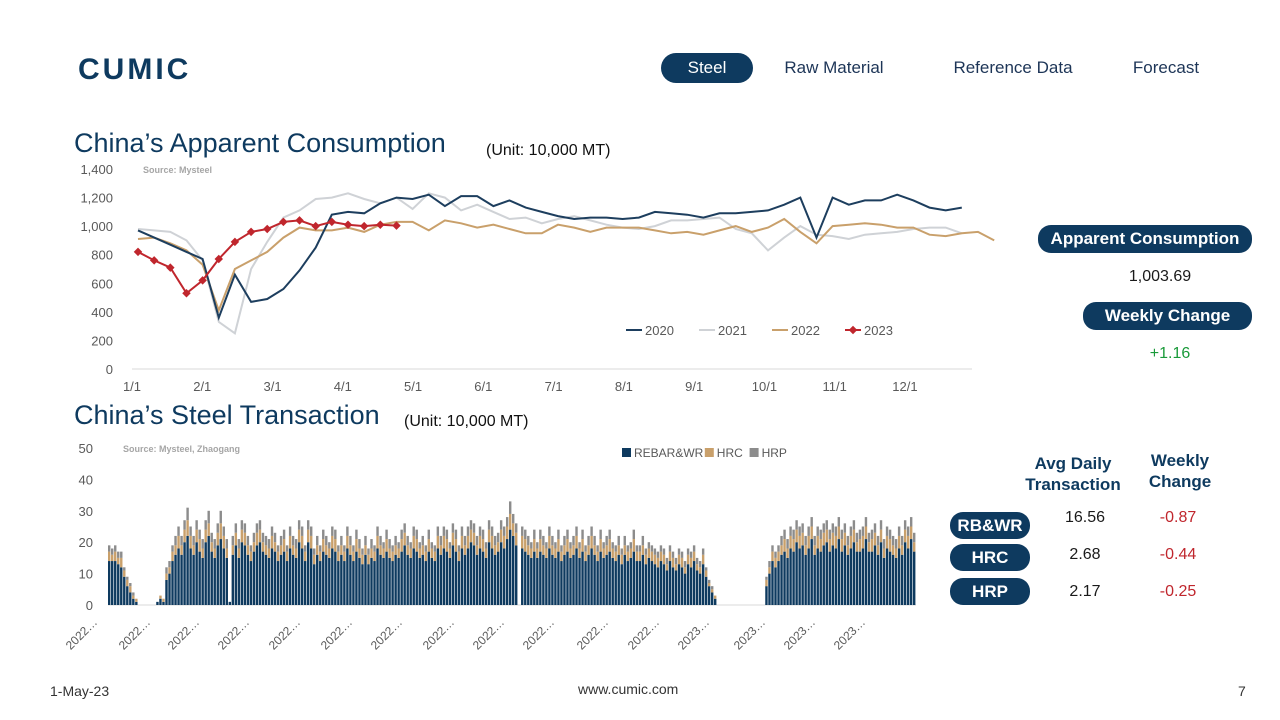 Image resolution: width=1280 pixels, height=720 pixels. What do you see at coordinates (86, 479) in the screenshot?
I see `y-tick-label: 40` at bounding box center [86, 479].